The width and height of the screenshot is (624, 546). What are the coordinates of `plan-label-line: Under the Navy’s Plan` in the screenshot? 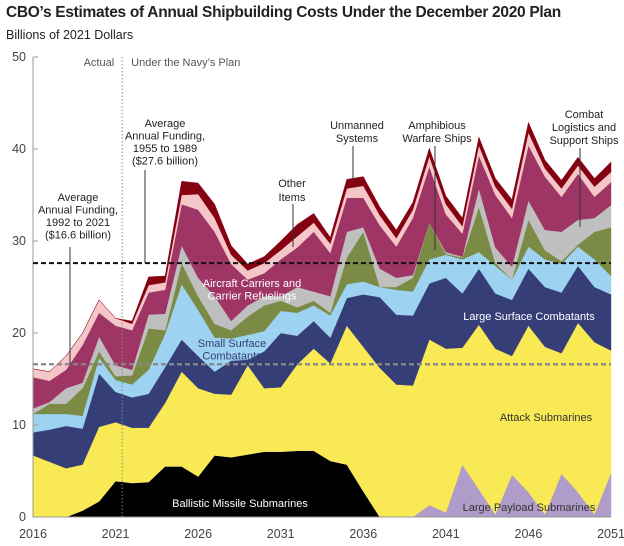 It's located at (185, 63).